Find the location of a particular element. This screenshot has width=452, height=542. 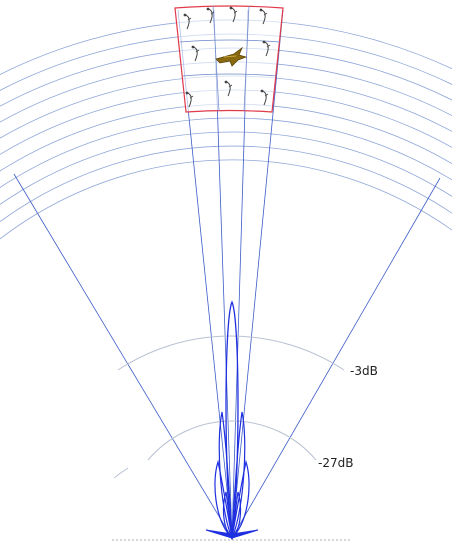

bird-markers is located at coordinates (227, 57).